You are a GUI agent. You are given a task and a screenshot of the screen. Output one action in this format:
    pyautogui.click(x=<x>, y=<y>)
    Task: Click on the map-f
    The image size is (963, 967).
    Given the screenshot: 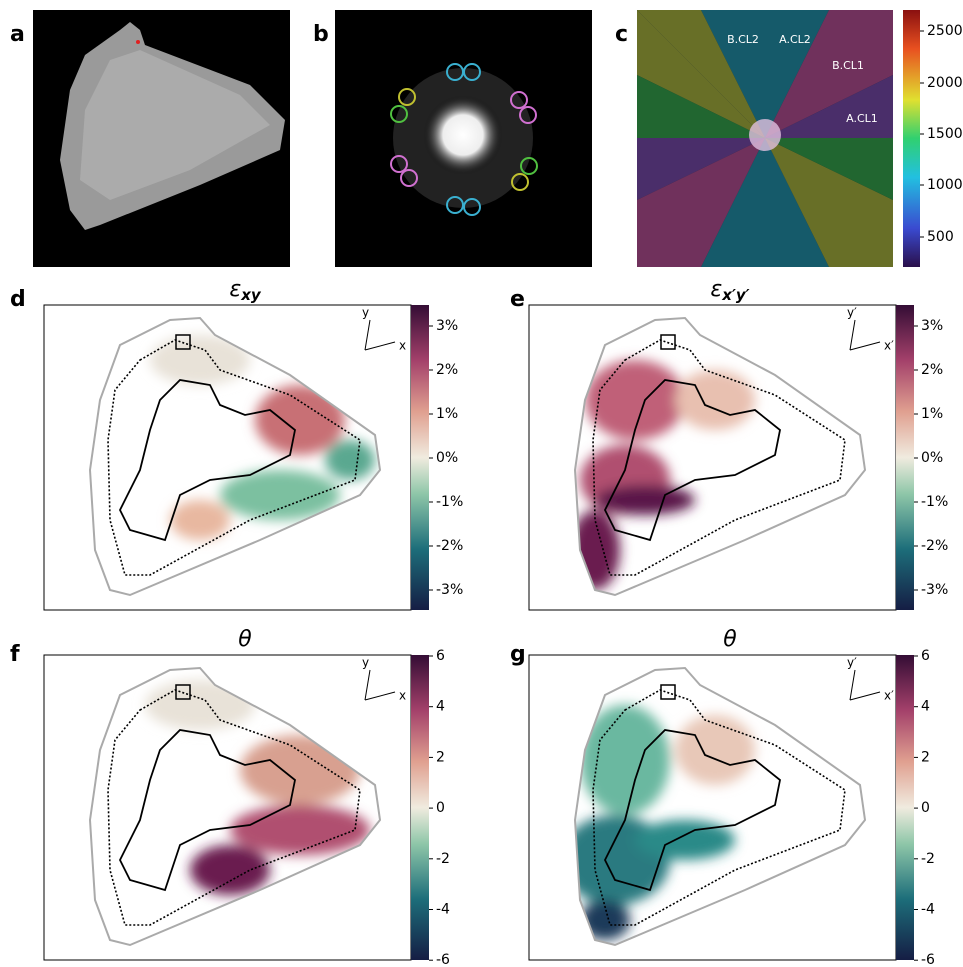 What is the action you would take?
    pyautogui.click(x=236, y=807)
    